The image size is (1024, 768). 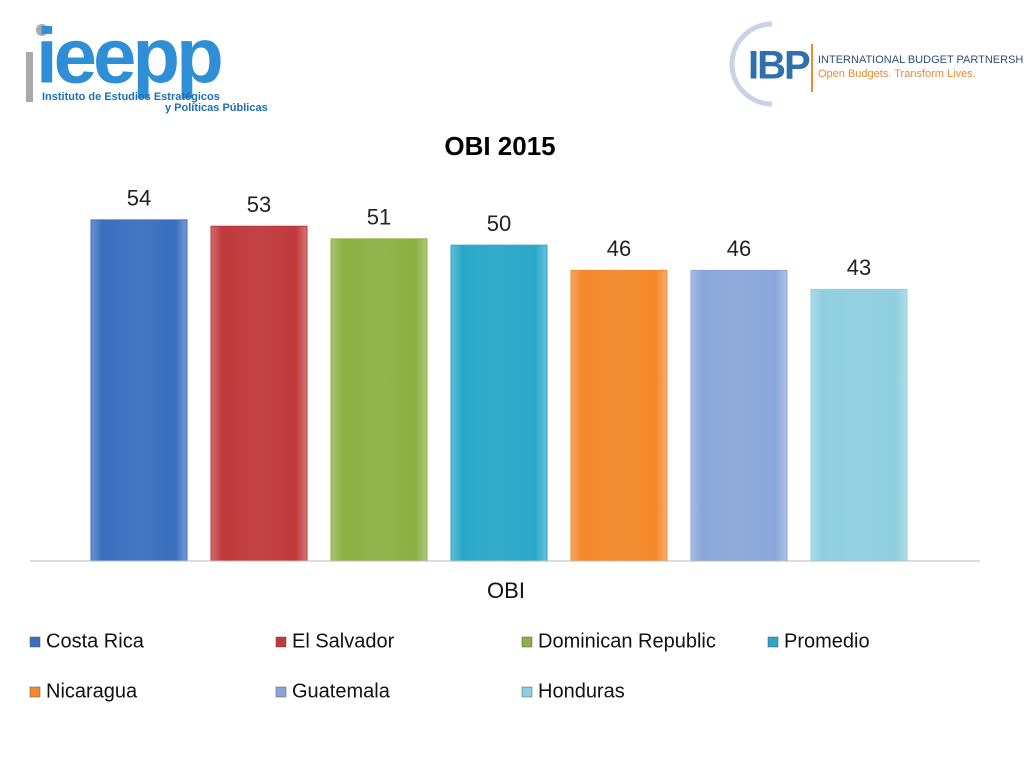 I want to click on legend-label: Dominican Republic, so click(x=627, y=641).